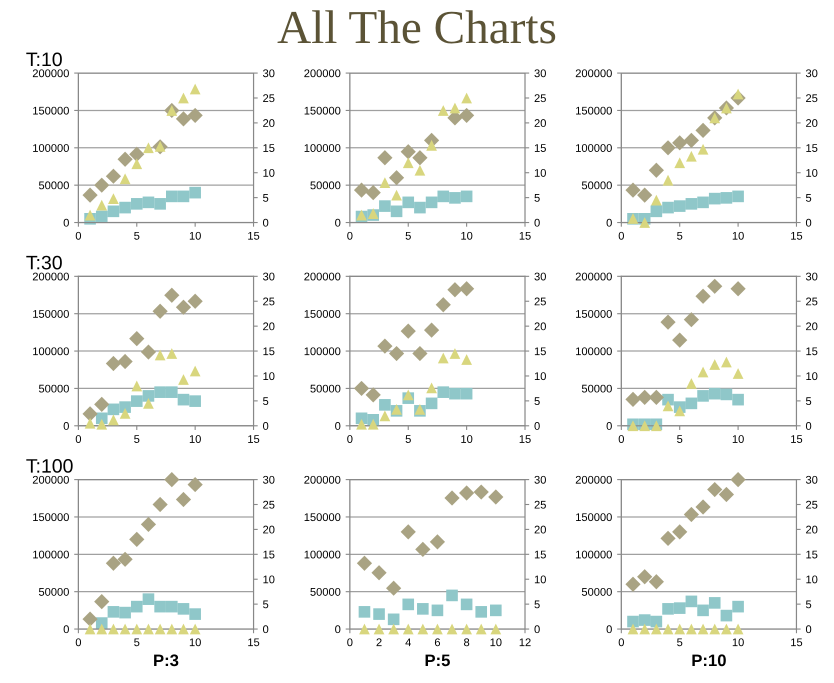 The height and width of the screenshot is (683, 834). I want to click on x-tick-label: 6, so click(437, 642).